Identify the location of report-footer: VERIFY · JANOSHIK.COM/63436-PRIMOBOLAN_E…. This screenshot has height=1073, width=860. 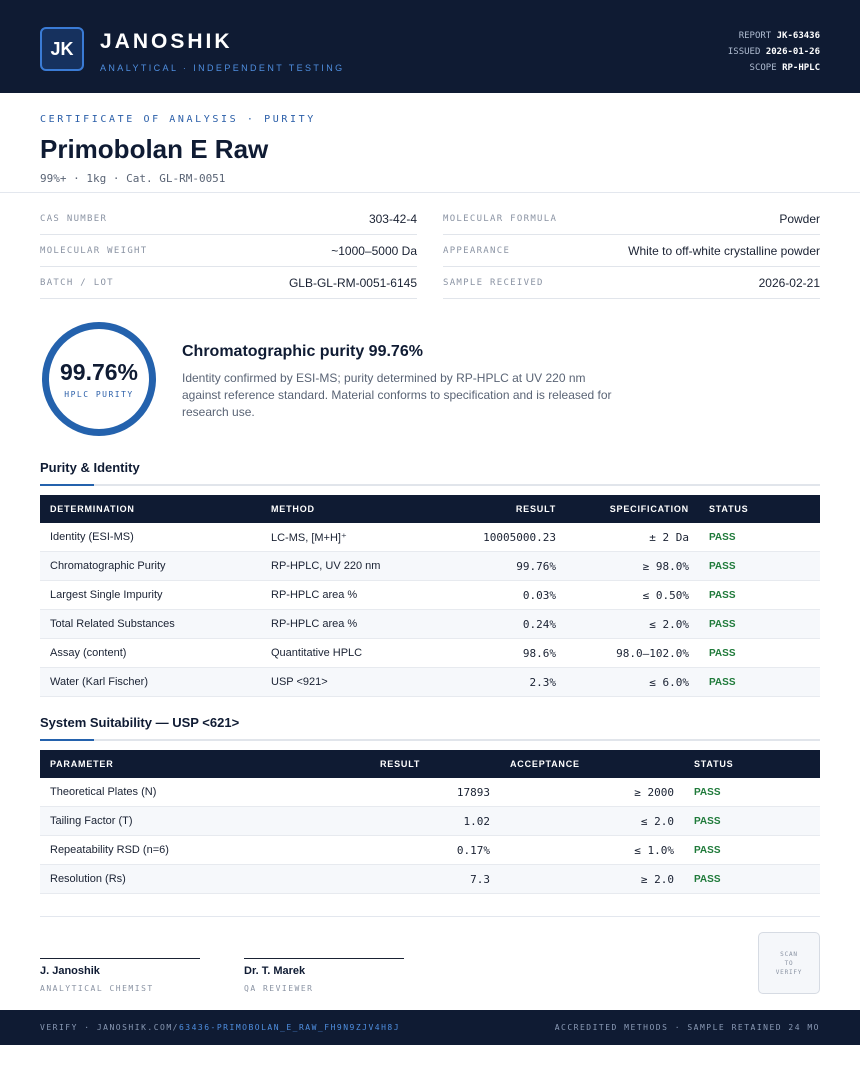
(430, 1027).